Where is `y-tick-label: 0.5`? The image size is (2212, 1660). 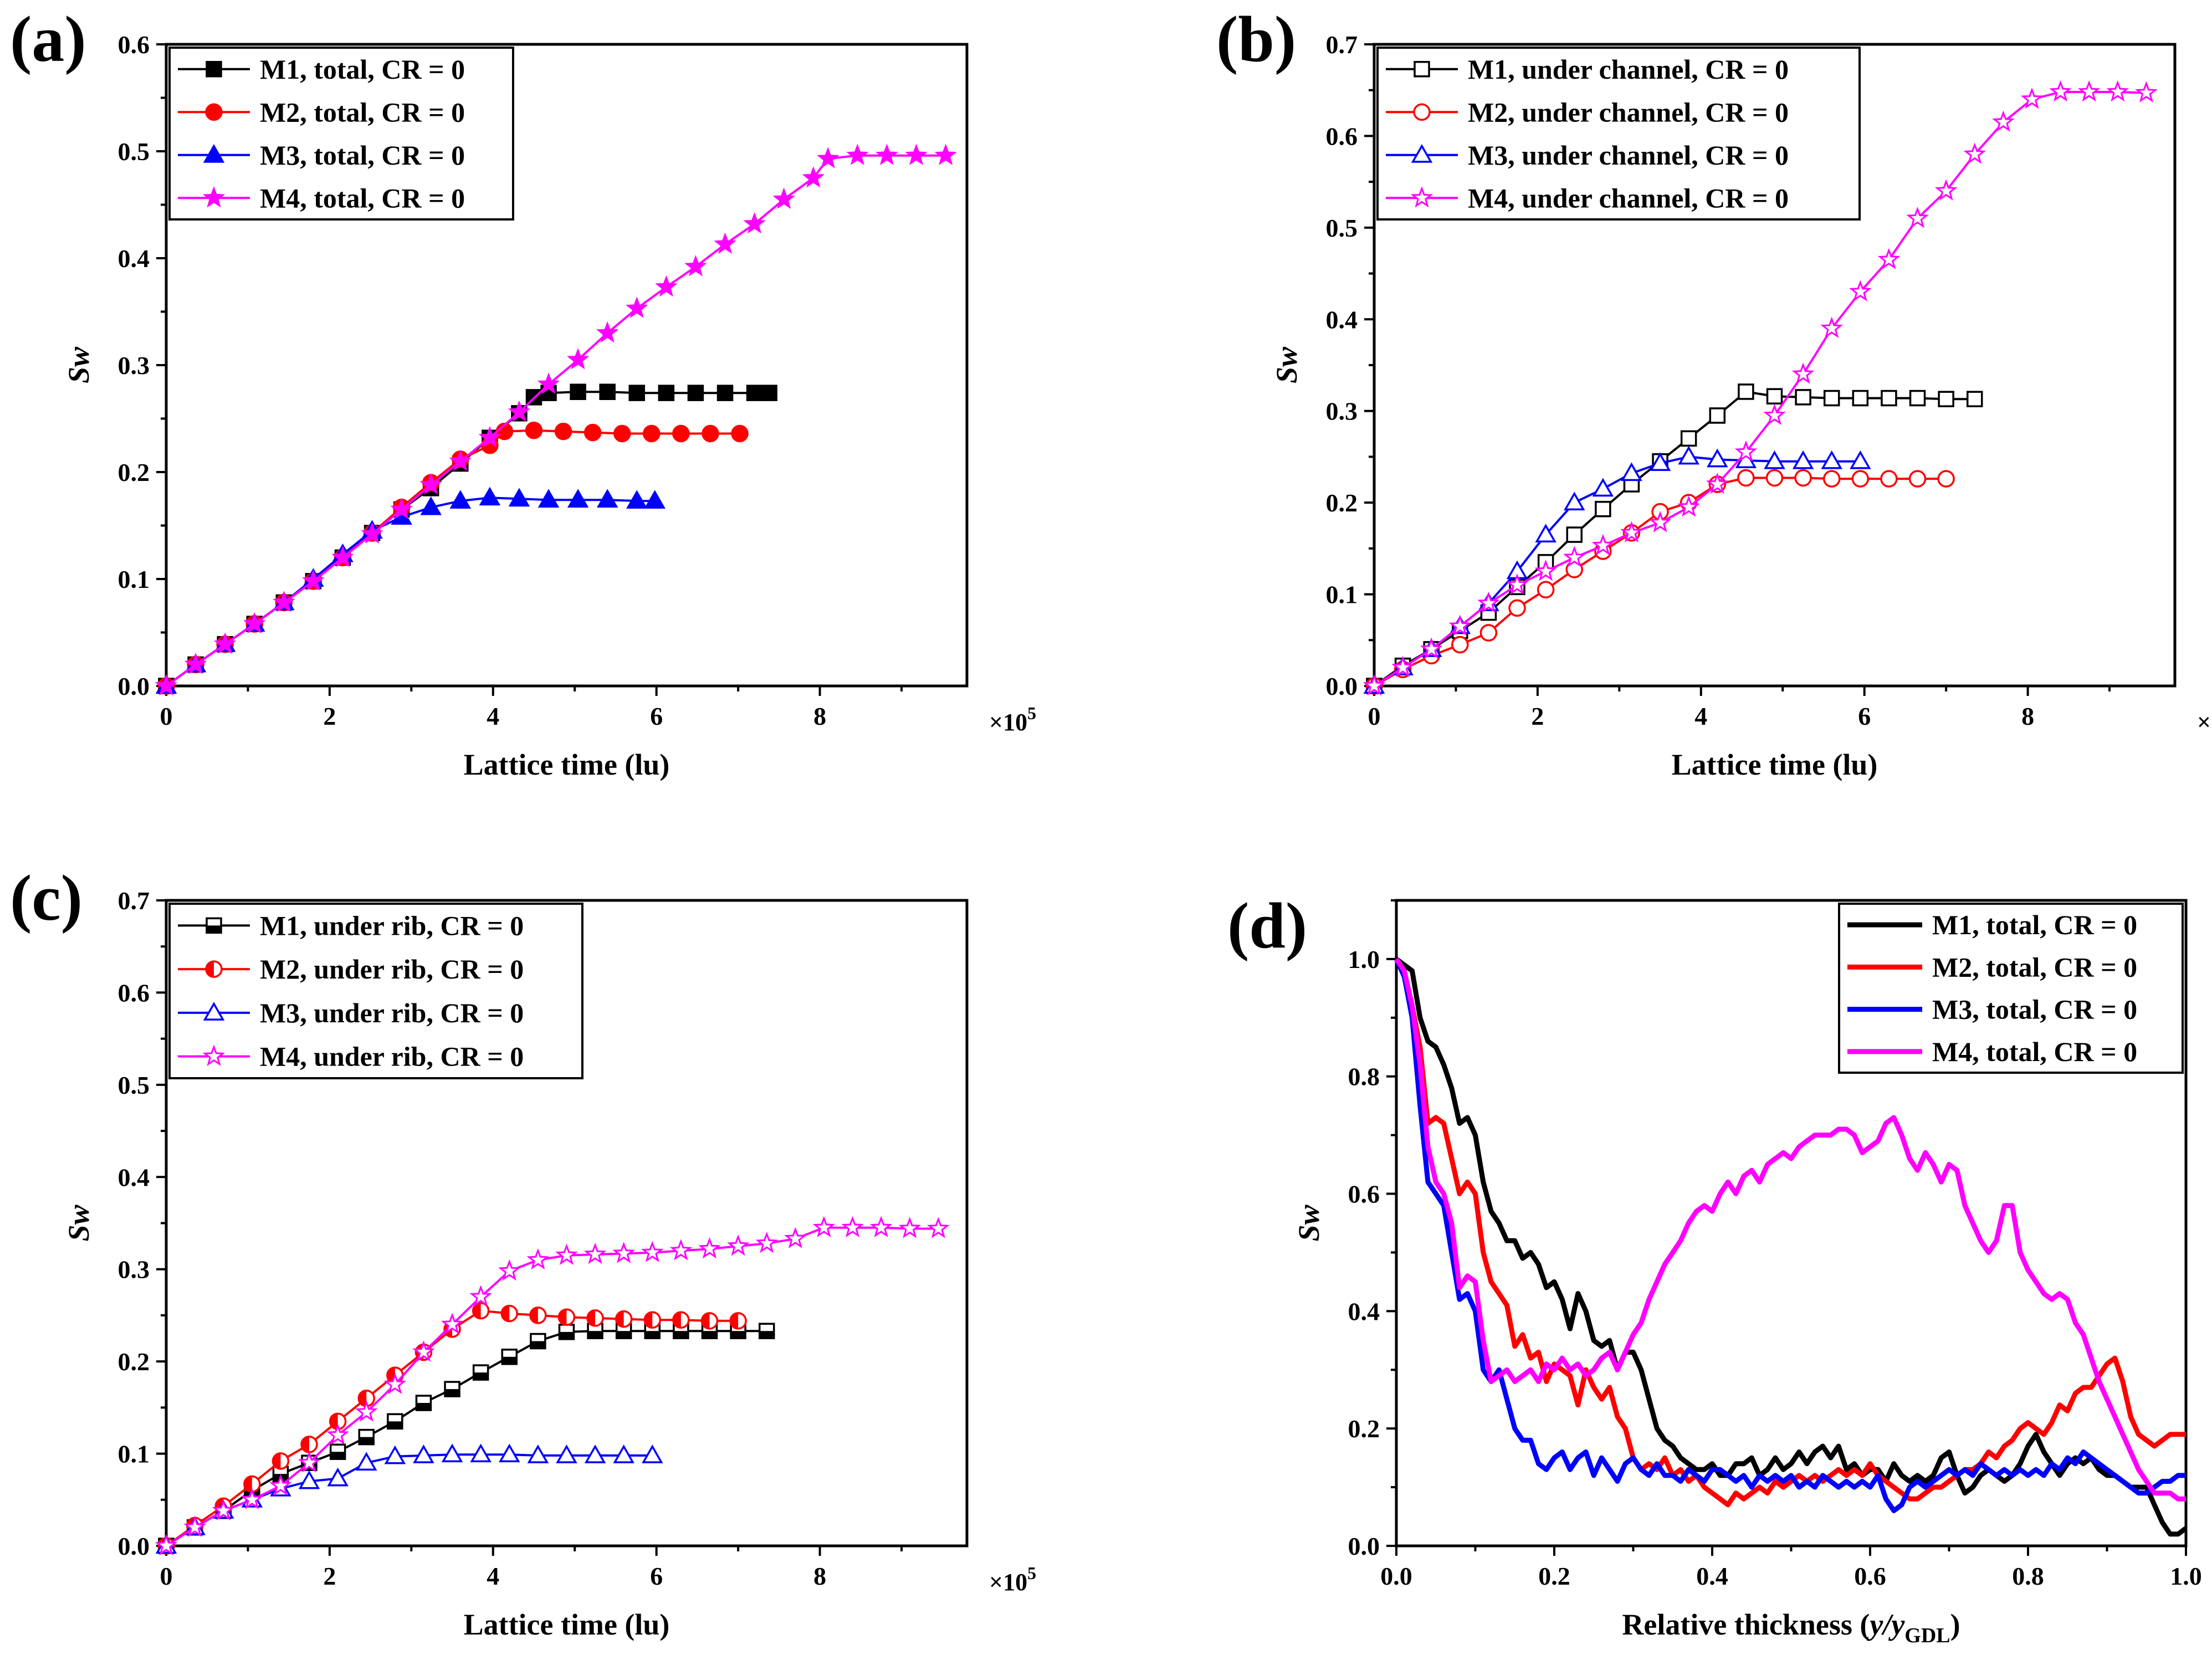 y-tick-label: 0.5 is located at coordinates (1342, 228).